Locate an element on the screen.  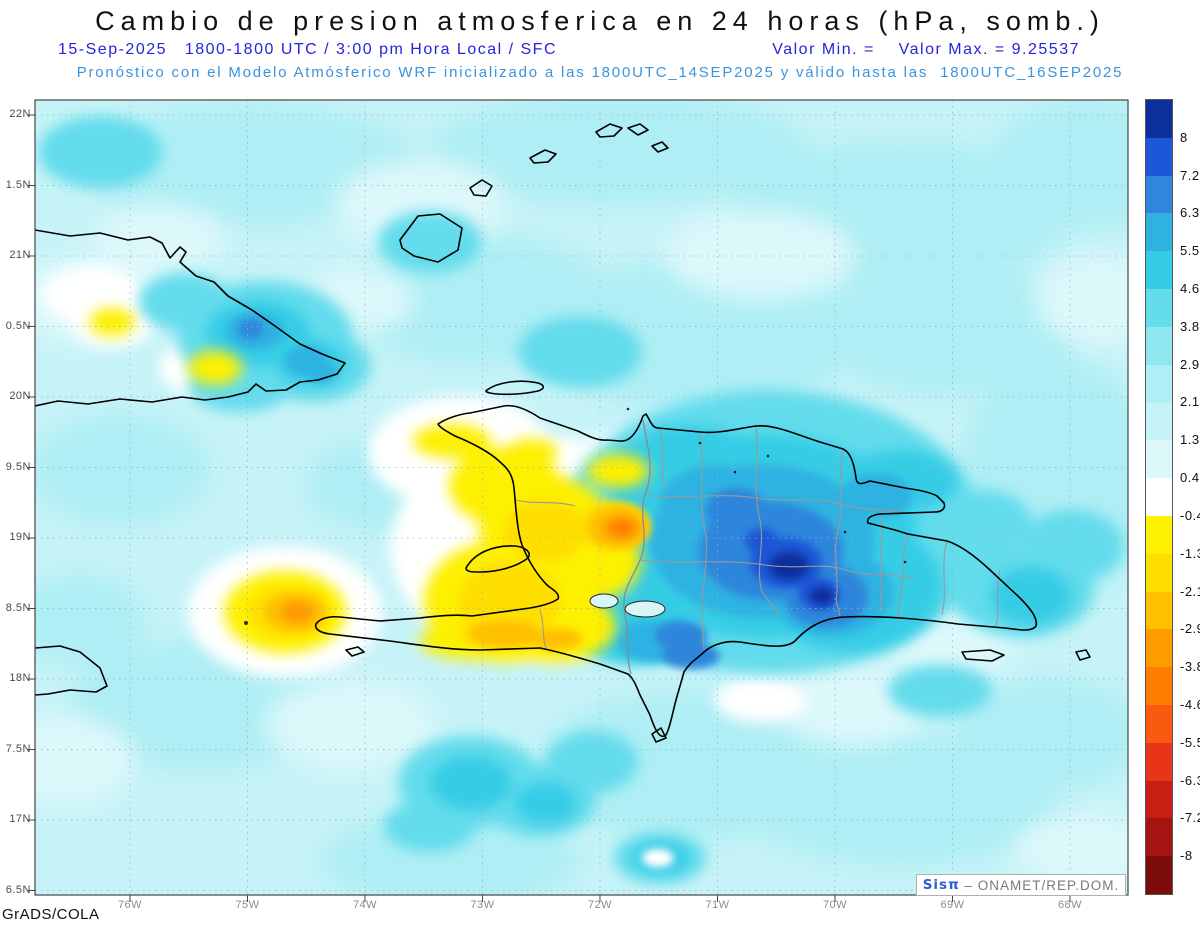
lat-label: 1.5N is located at coordinates (18, 184).